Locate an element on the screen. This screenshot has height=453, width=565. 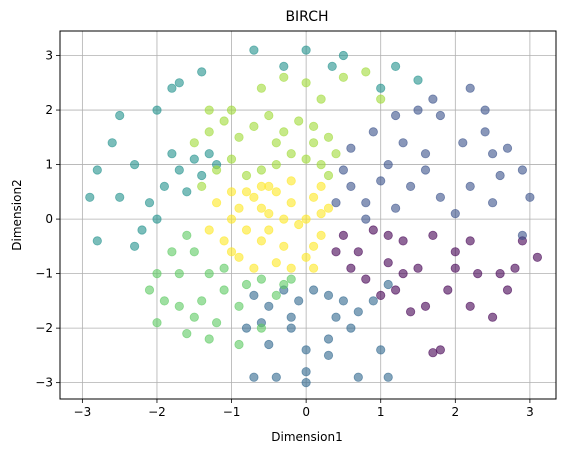
y-tick-label: −2 is located at coordinates (44, 328).